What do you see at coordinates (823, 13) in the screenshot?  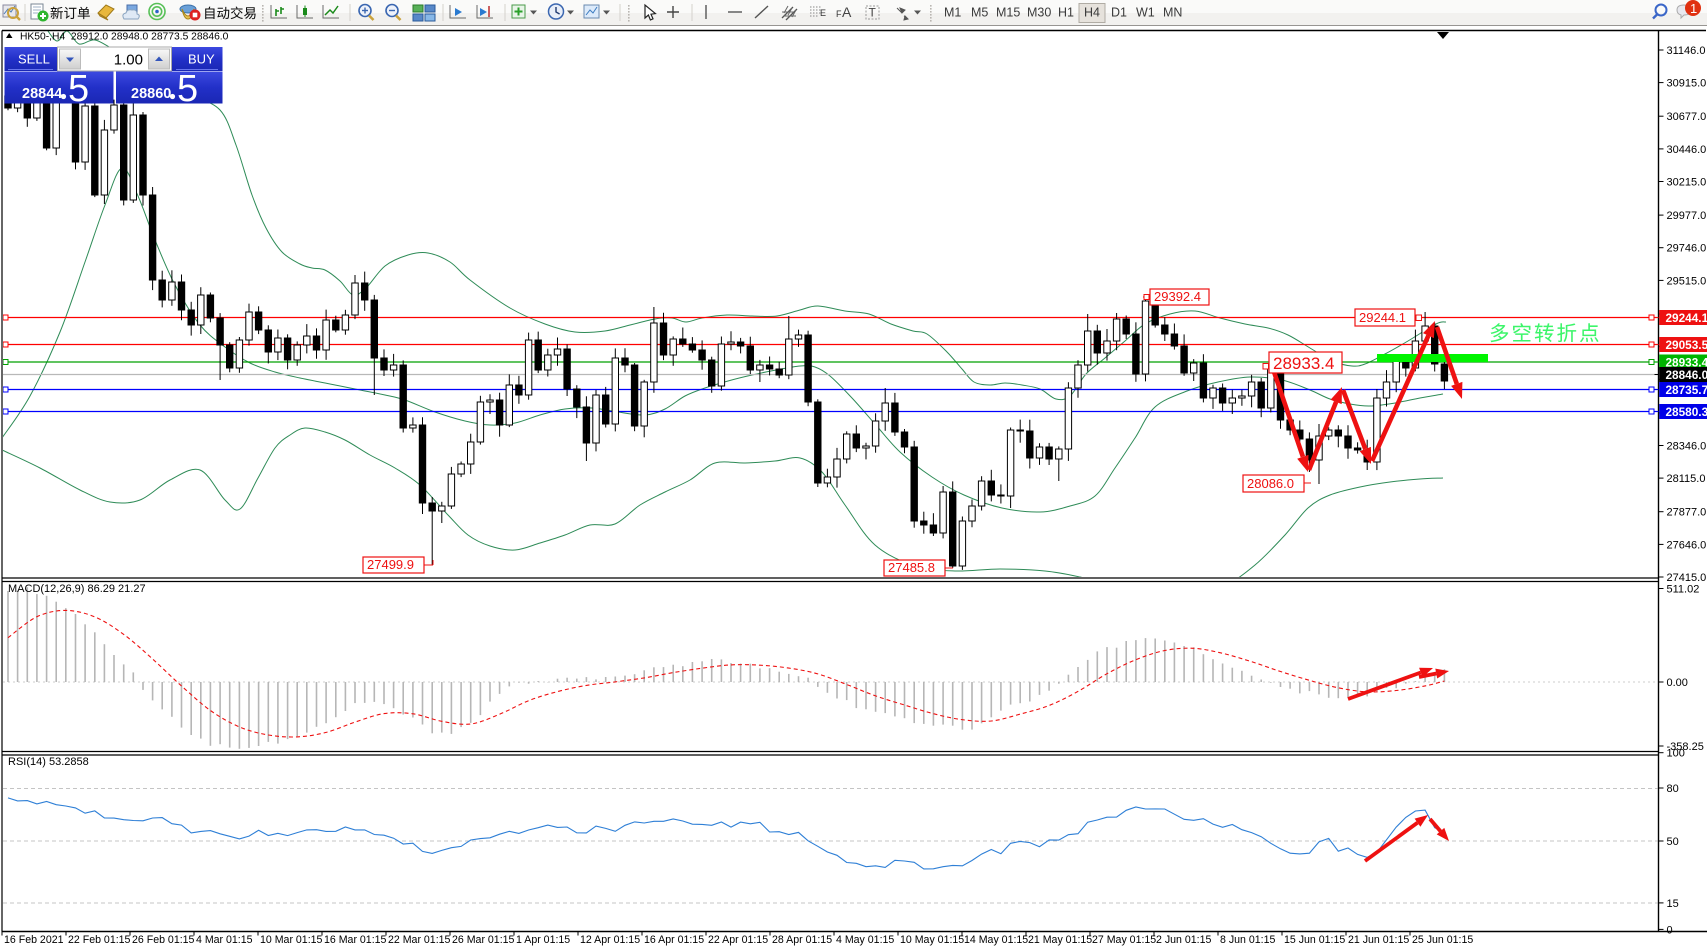 I see `svg-text: E` at bounding box center [823, 13].